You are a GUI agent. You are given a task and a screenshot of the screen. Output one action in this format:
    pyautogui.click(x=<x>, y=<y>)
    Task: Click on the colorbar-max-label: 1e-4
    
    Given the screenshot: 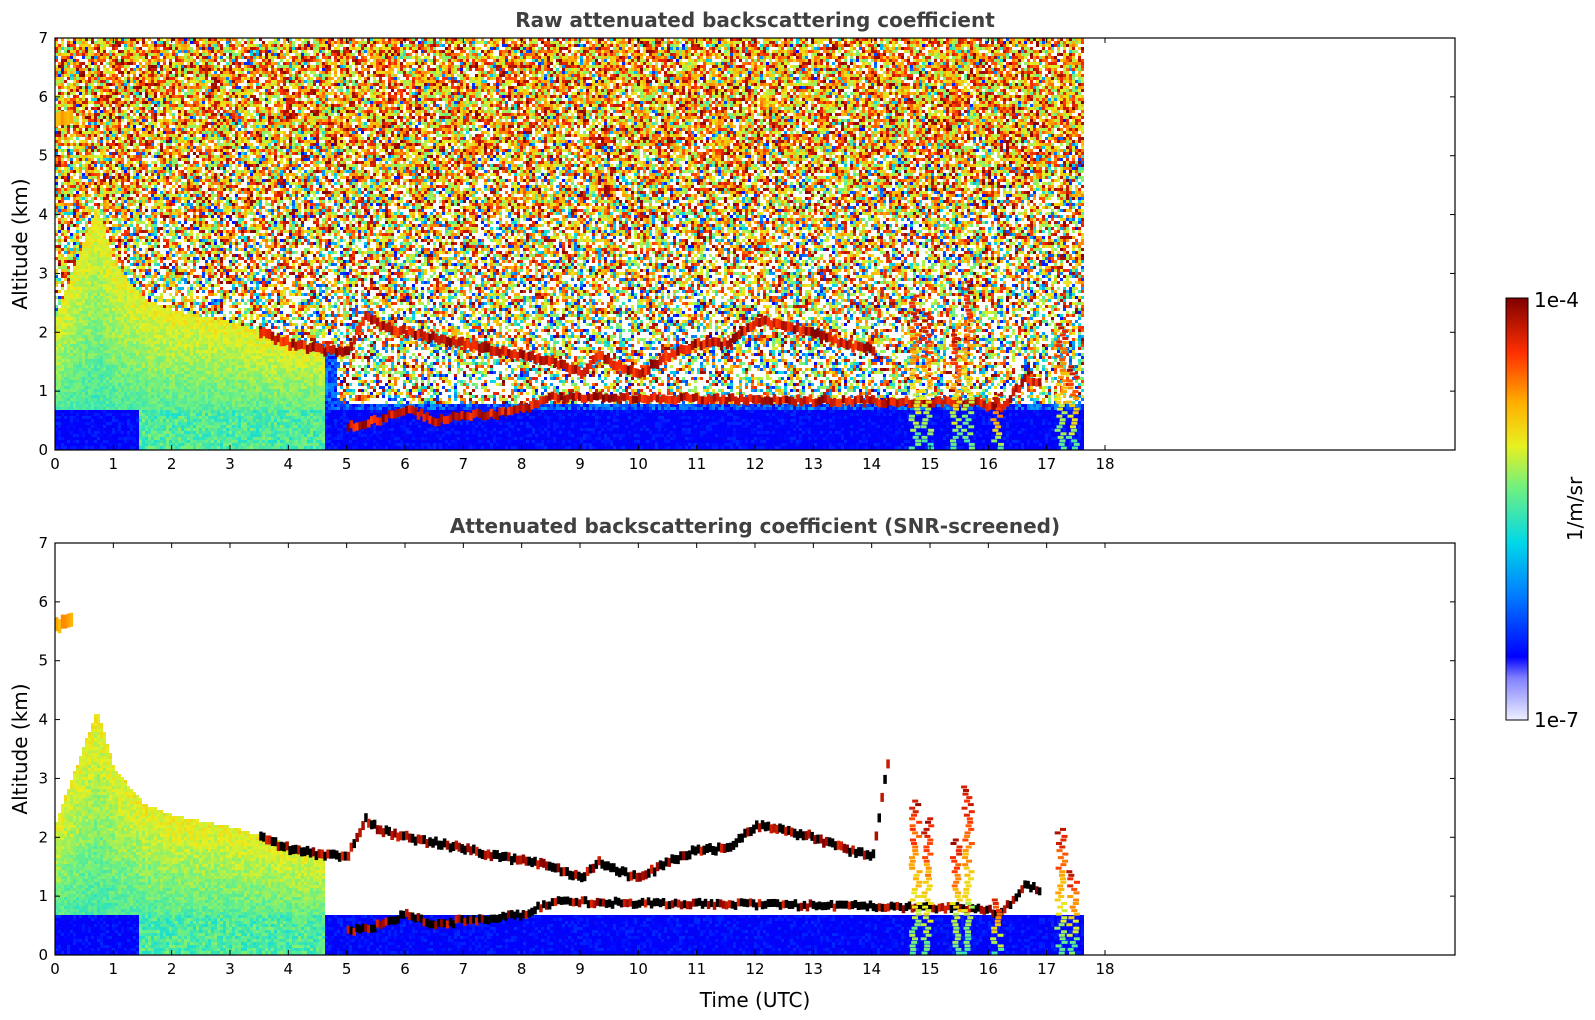 What is the action you would take?
    pyautogui.click(x=1556, y=300)
    